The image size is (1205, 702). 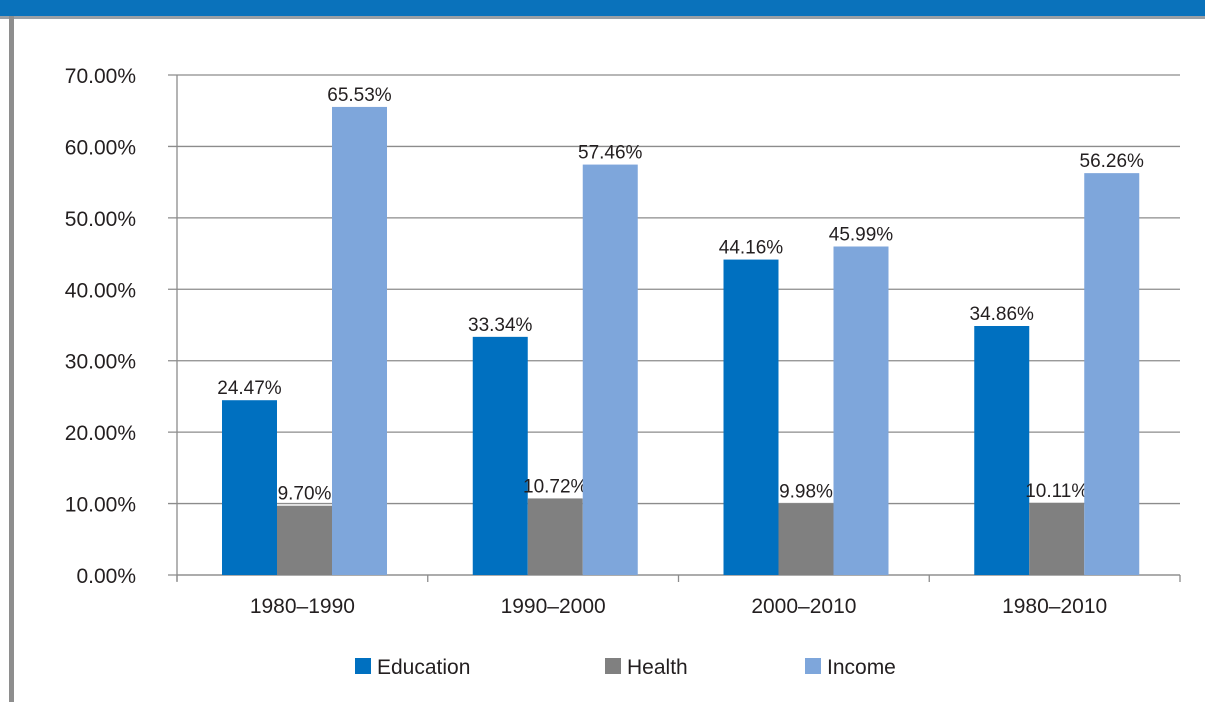 What do you see at coordinates (861, 667) in the screenshot?
I see `legend-label-income: Income` at bounding box center [861, 667].